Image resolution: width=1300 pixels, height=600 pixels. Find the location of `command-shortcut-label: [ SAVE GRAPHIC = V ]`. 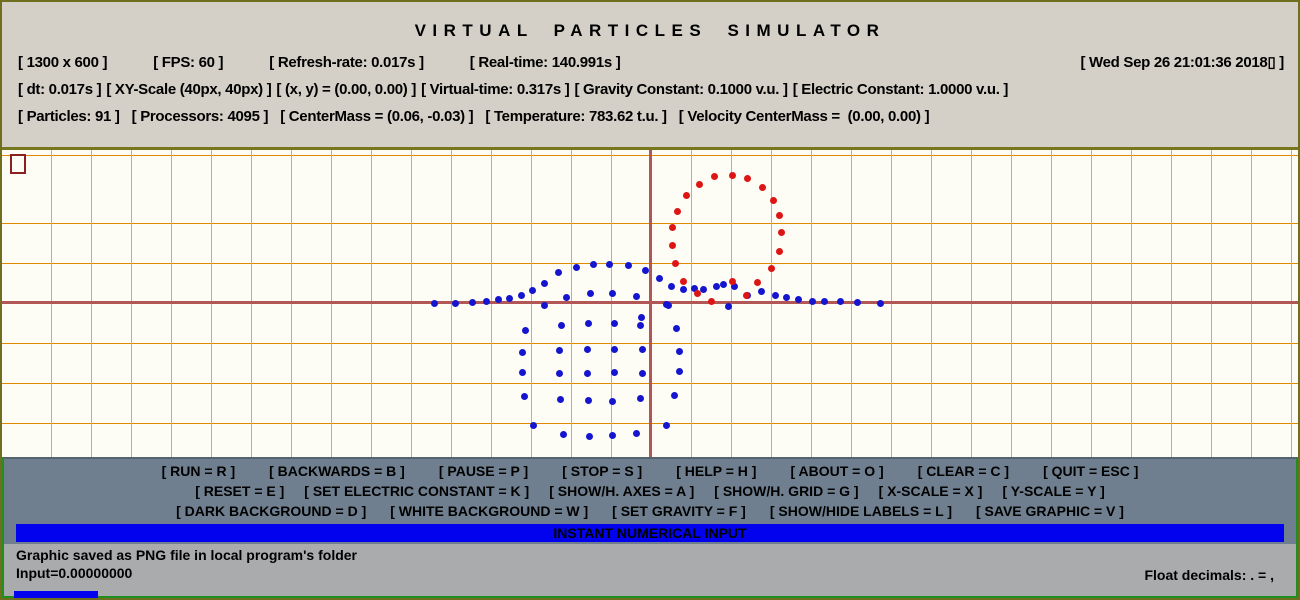

command-shortcut-label: [ SAVE GRAPHIC = V ] is located at coordinates (1049, 511).